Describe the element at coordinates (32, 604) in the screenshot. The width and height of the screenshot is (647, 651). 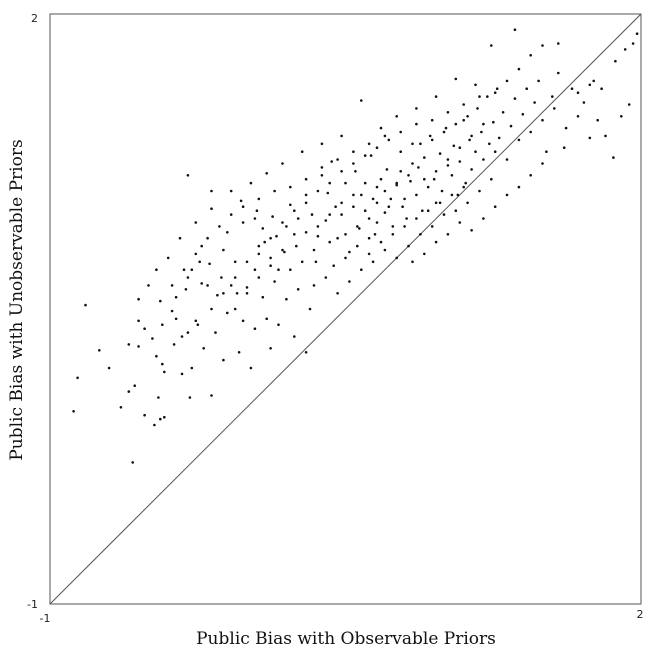
I see `y-tick-min: -1` at that location.